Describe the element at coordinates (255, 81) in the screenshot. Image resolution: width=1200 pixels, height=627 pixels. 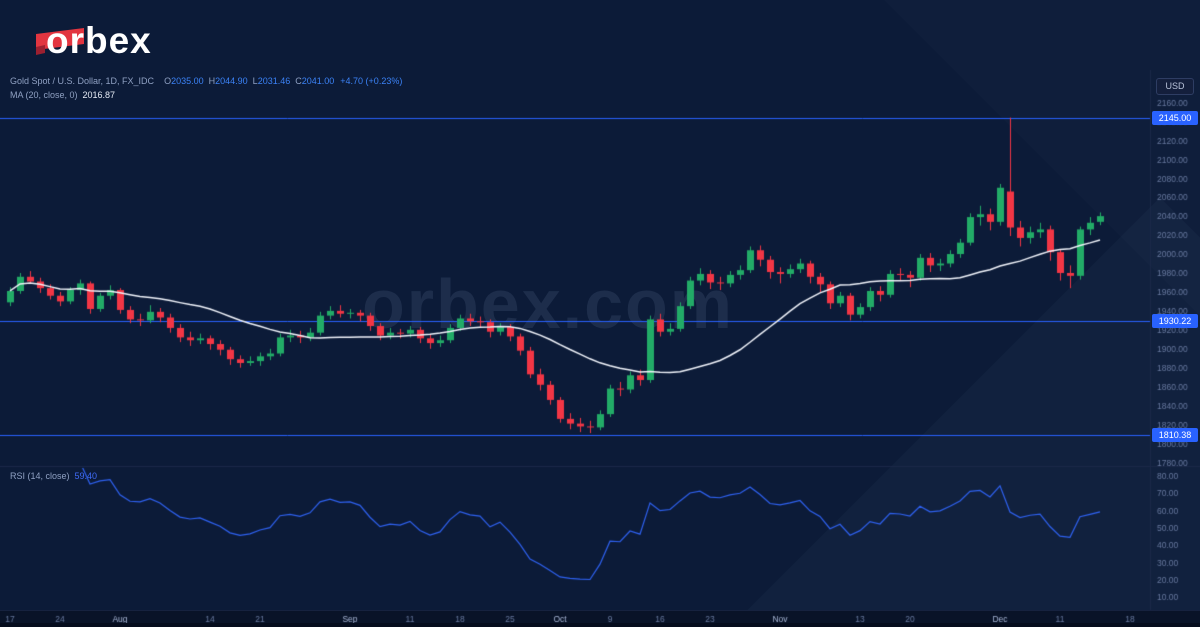
I see `low-label: L` at that location.